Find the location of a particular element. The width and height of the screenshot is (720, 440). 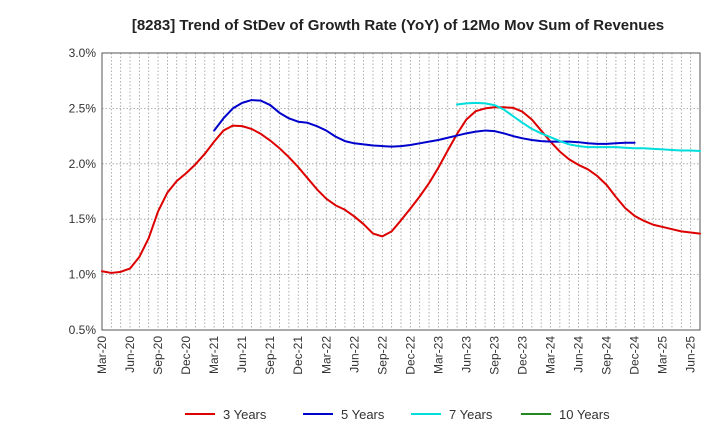

y-tick-label: 2.0% is located at coordinates (83, 164).